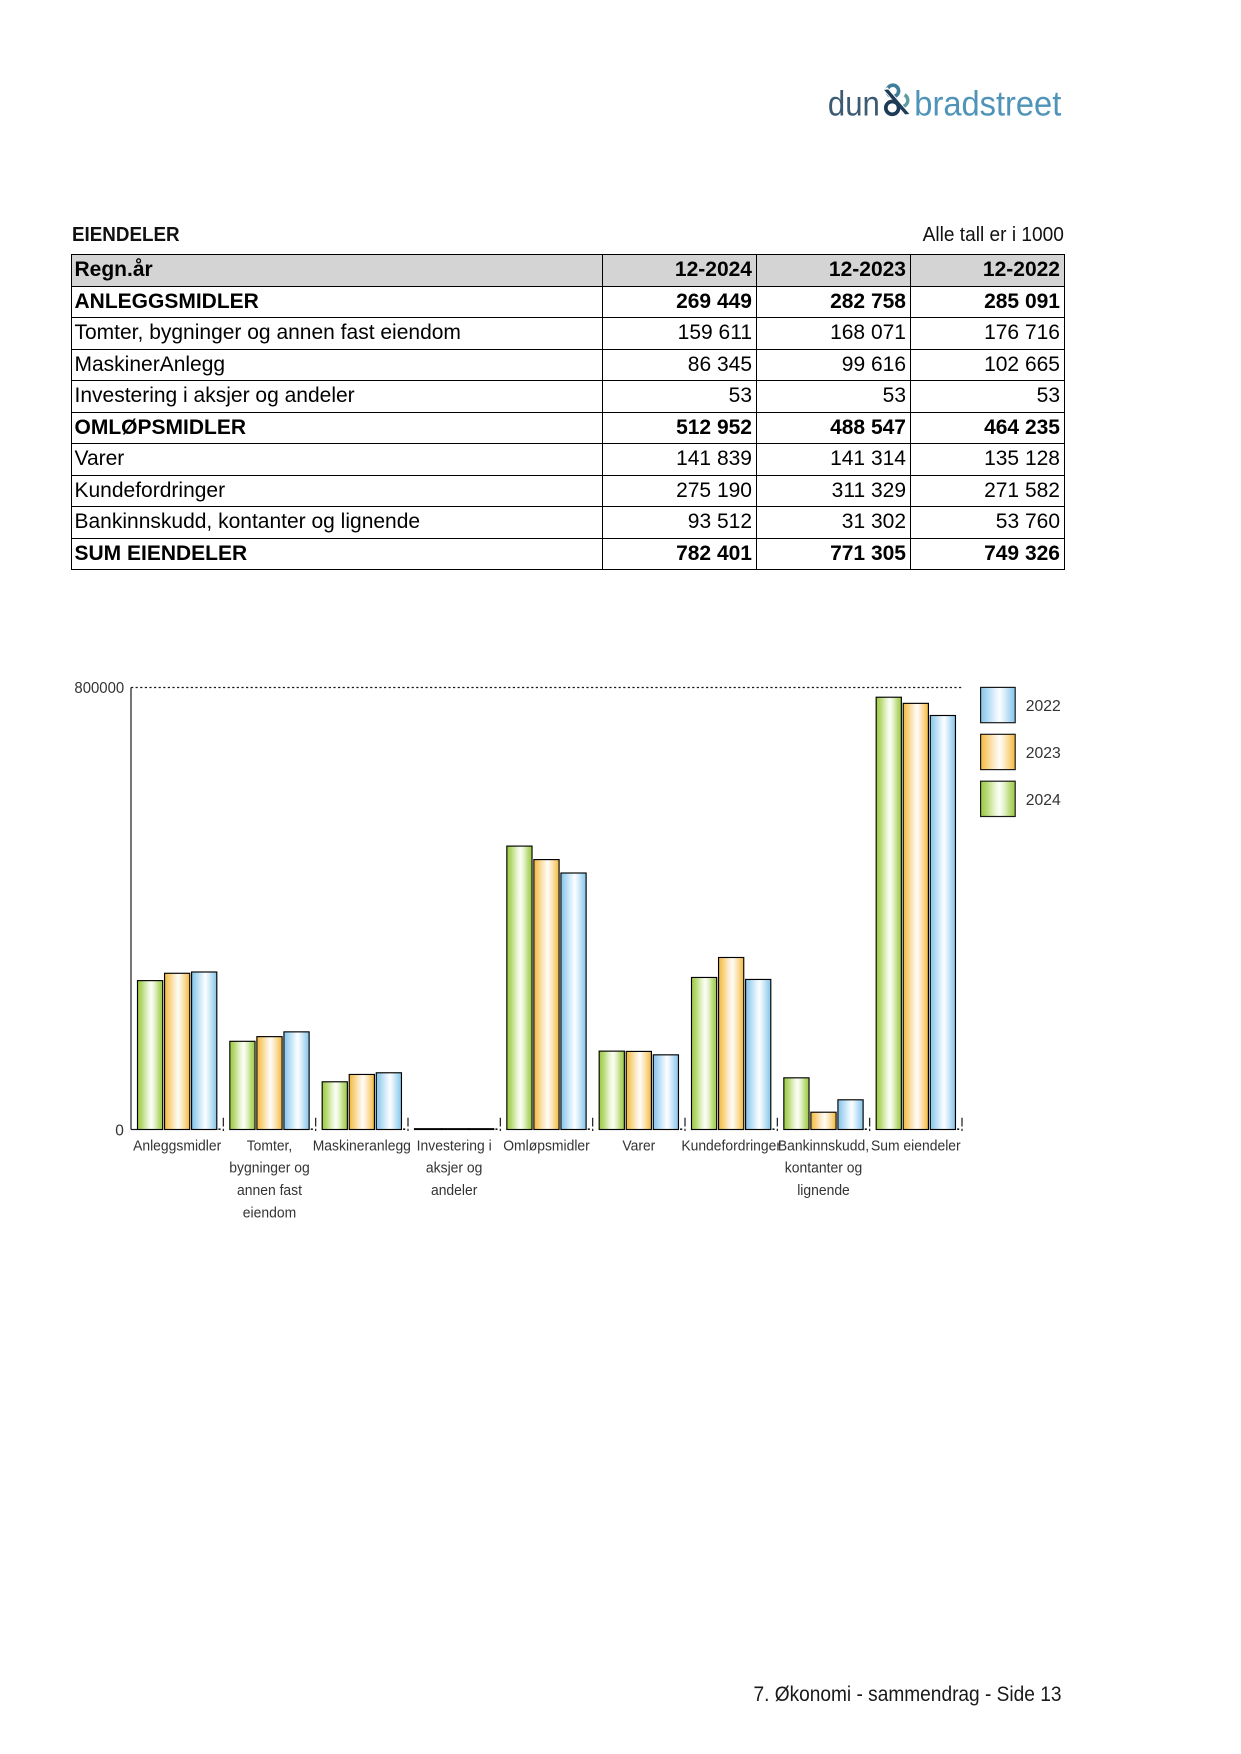 The height and width of the screenshot is (1754, 1241). Describe the element at coordinates (119, 1130) in the screenshot. I see `svg-text: 0` at that location.